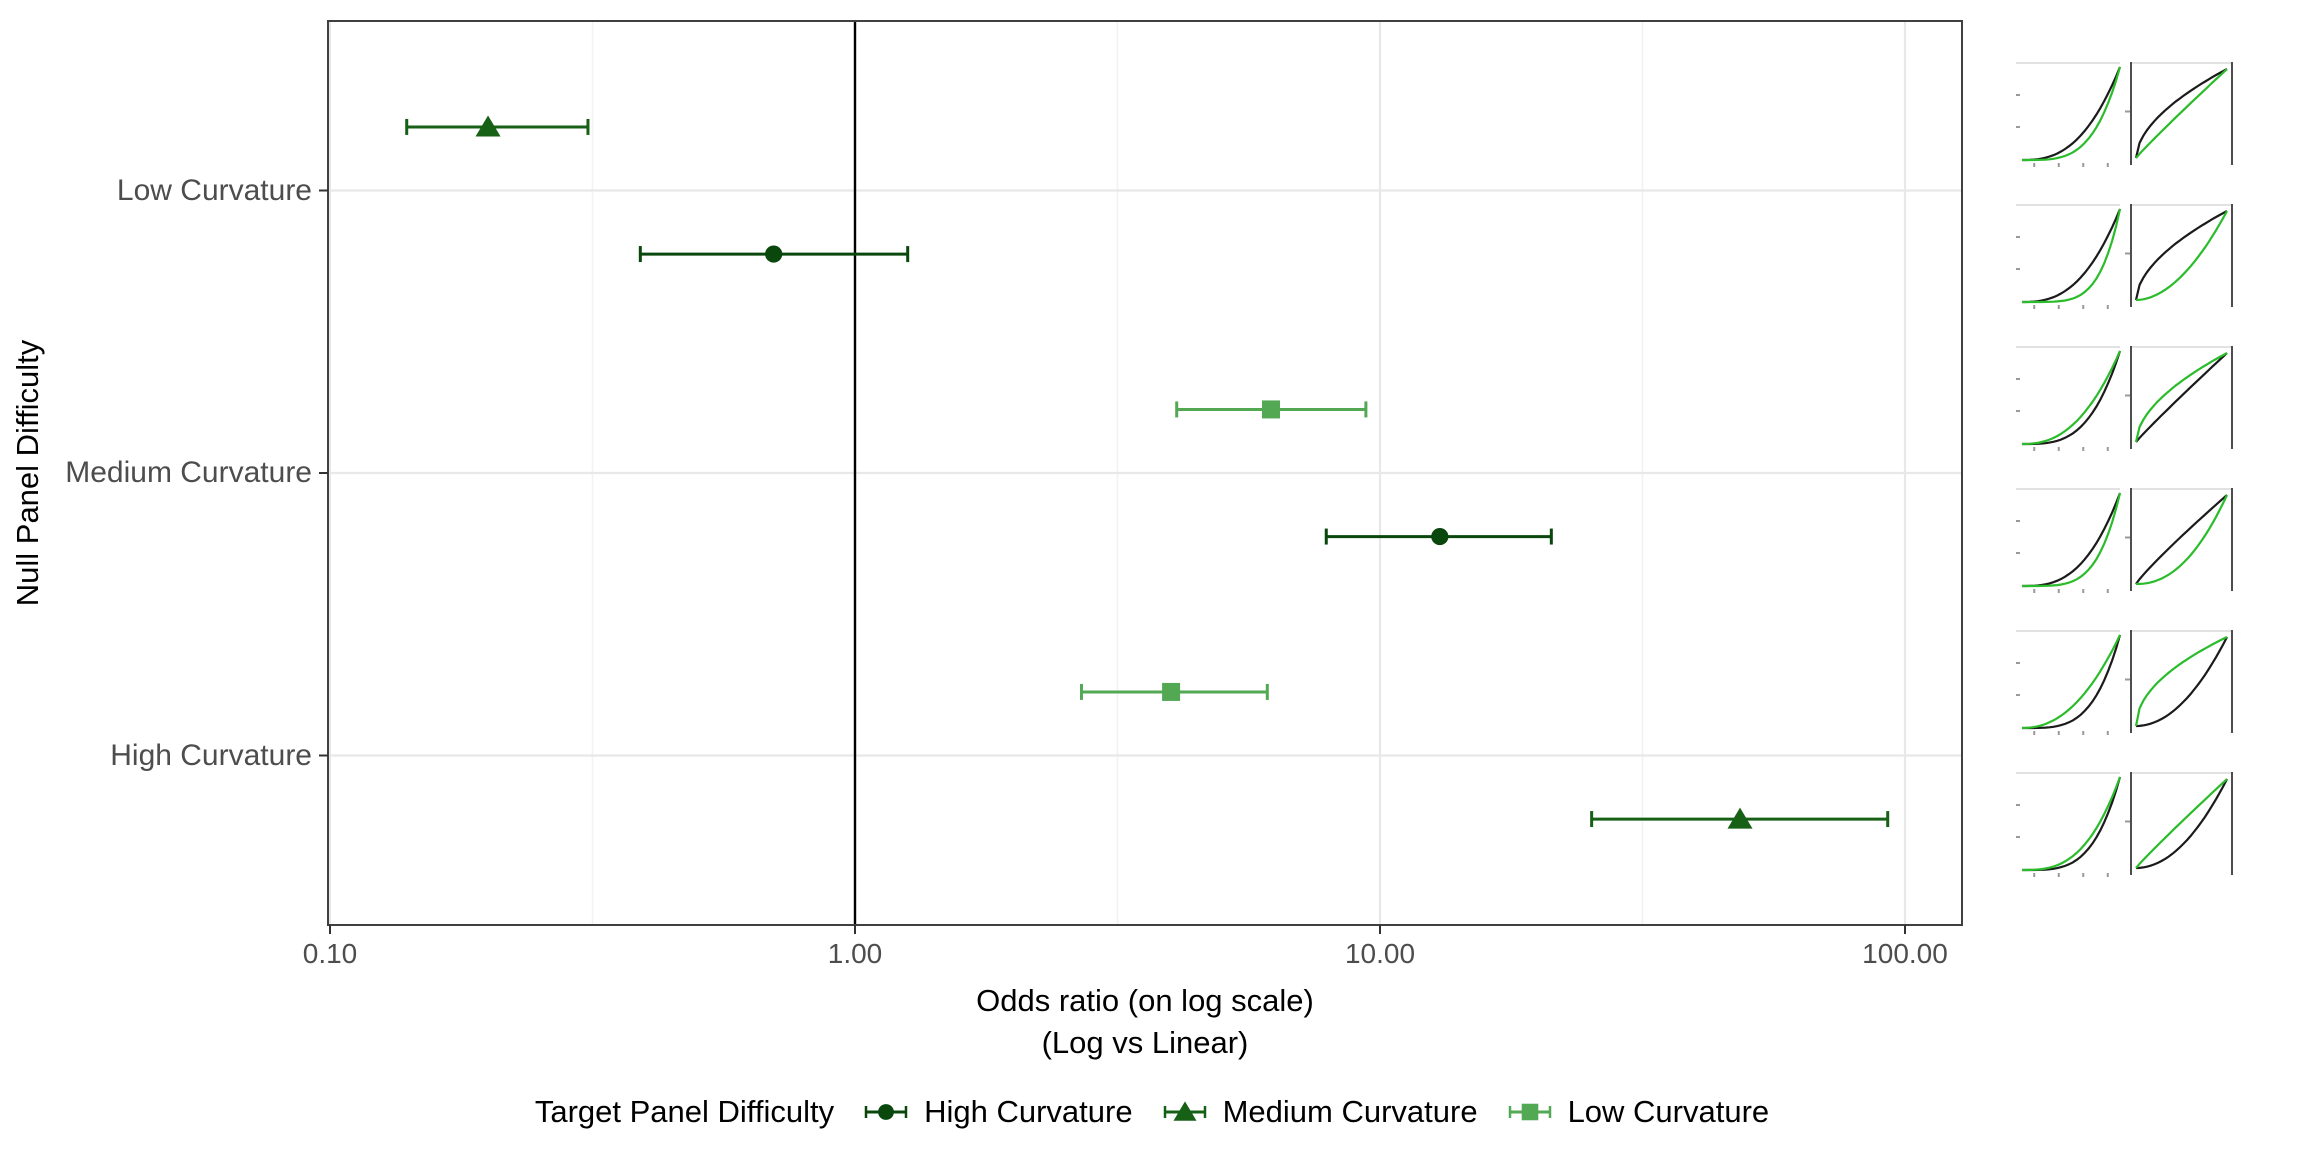 This screenshot has width=2304, height=1152. I want to click on square-marker-icon, so click(1529, 1112).